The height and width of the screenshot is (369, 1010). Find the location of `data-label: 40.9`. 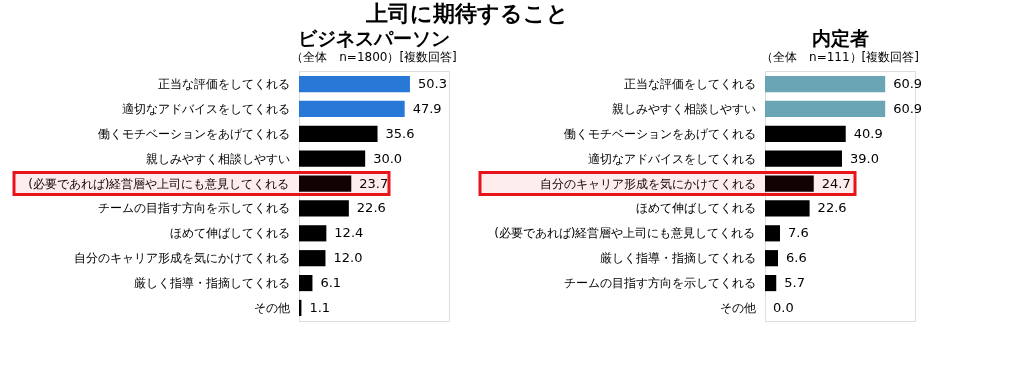

data-label: 40.9 is located at coordinates (868, 133).